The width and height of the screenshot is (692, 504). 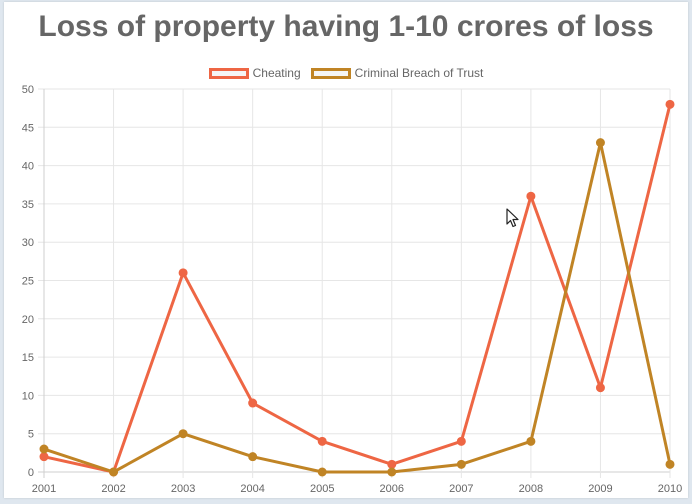 I want to click on legend-item-criminal-breach: Criminal Breach of Trust, so click(x=397, y=73).